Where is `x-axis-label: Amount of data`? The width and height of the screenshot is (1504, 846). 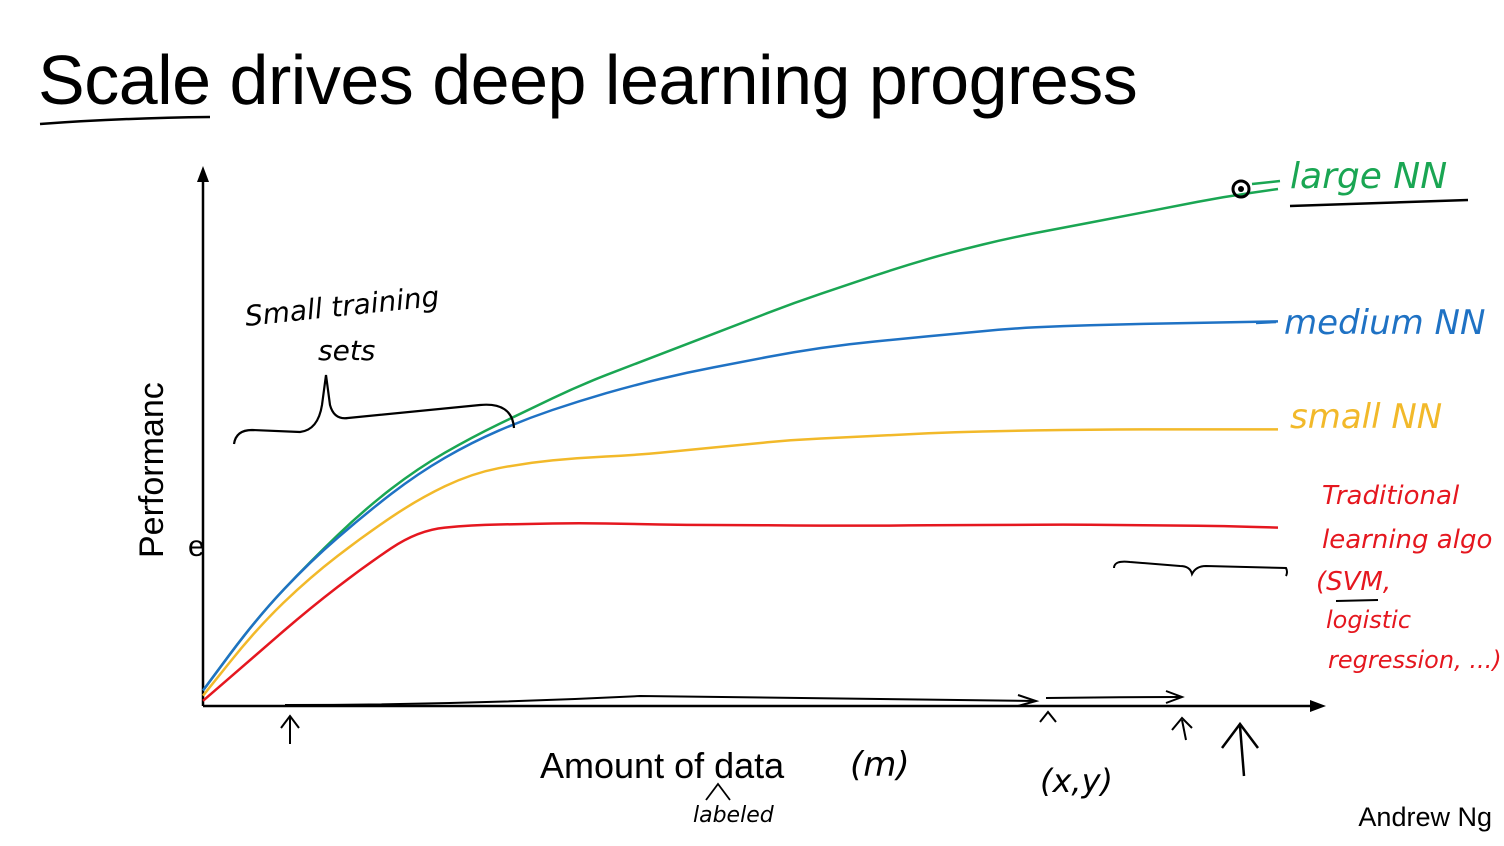
x-axis-label: Amount of data is located at coordinates (662, 765).